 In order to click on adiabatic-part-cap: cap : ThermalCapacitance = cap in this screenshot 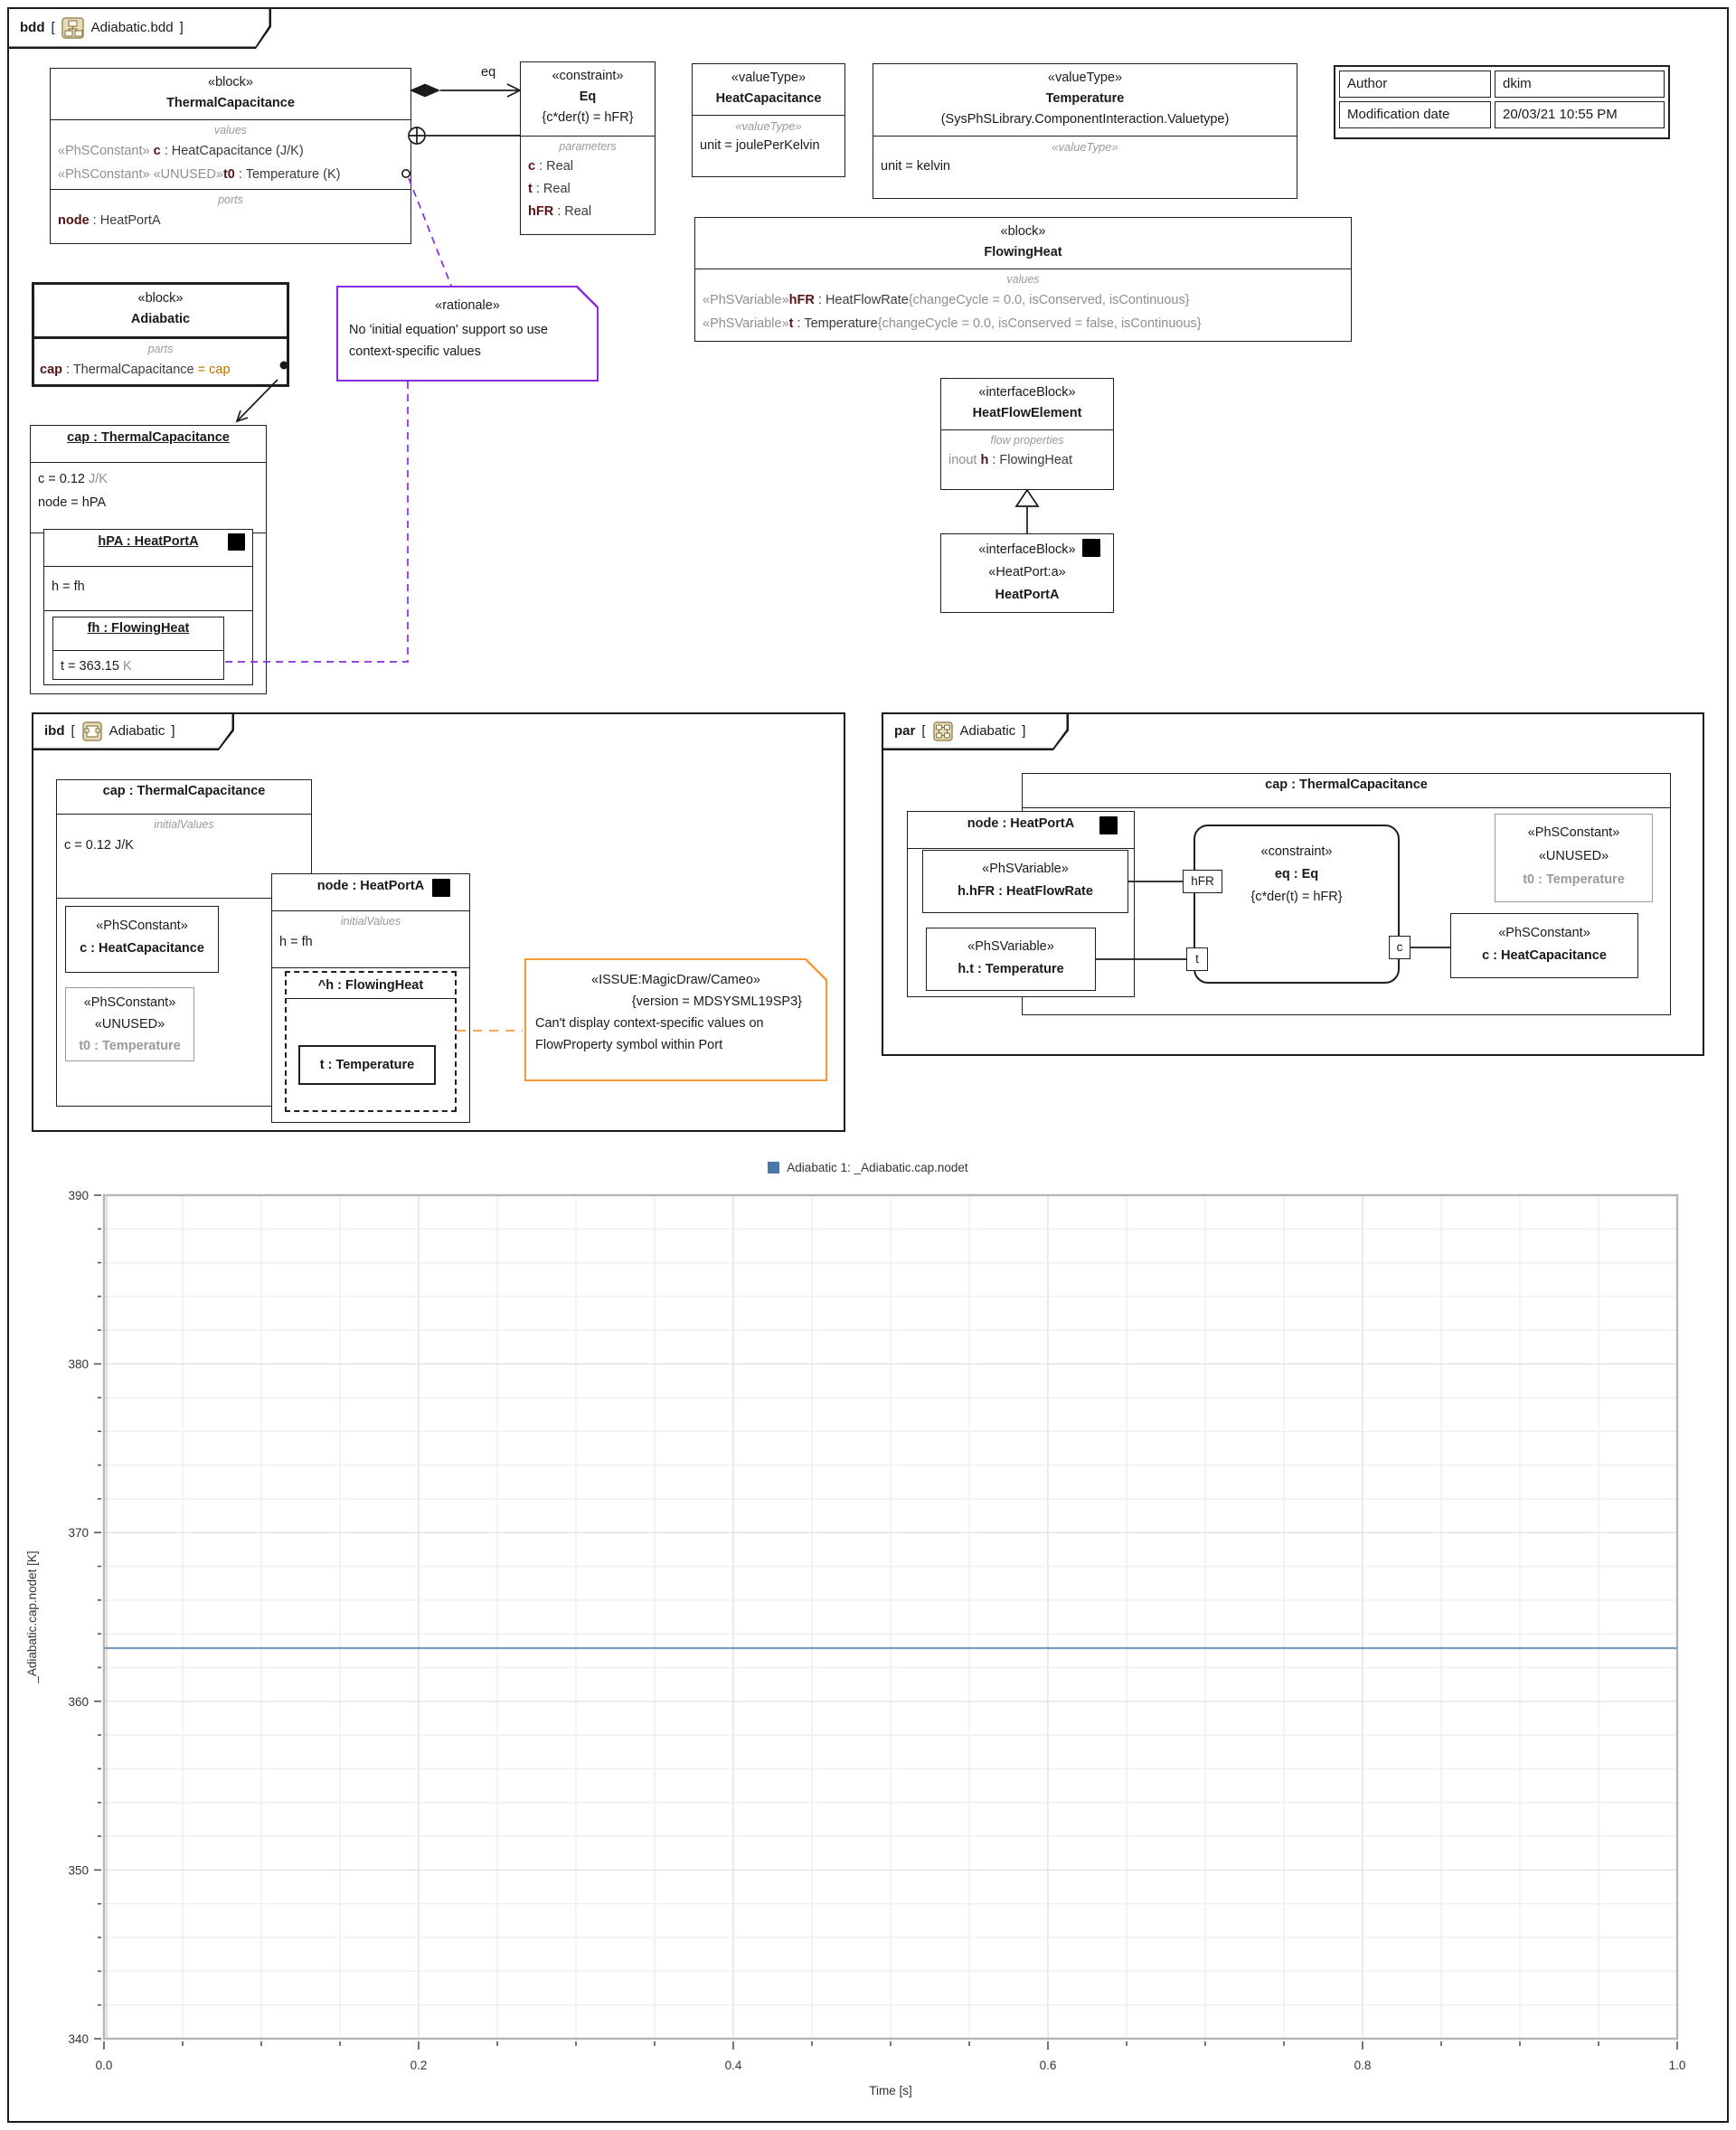, I will do `click(135, 370)`.